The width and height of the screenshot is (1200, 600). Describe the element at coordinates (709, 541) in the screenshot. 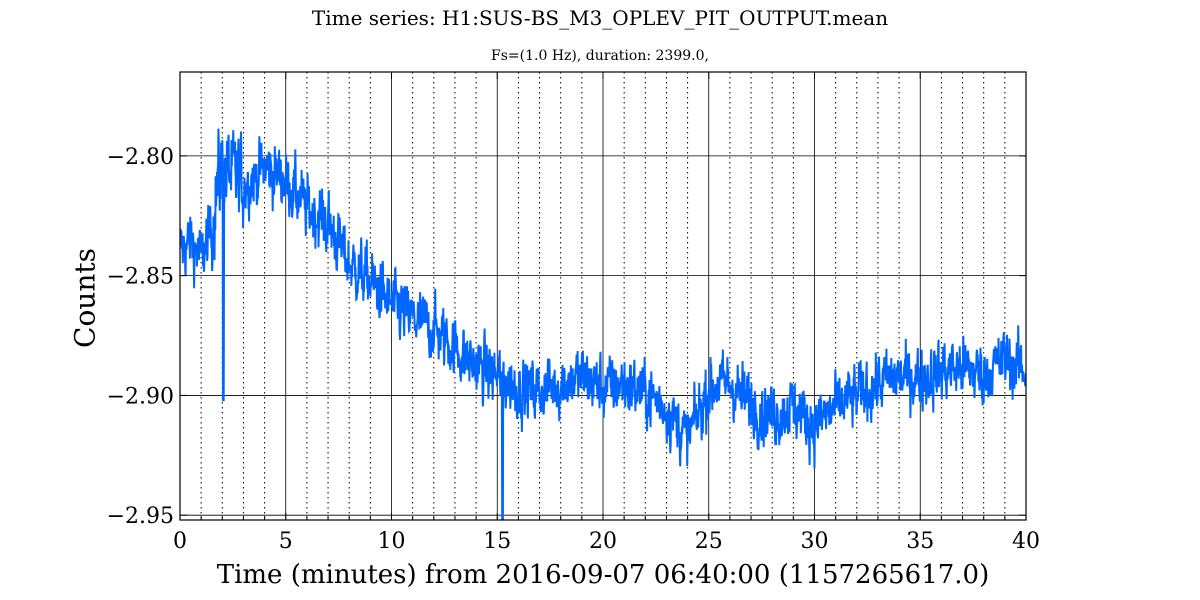

I see `x-tick-label: 25` at that location.